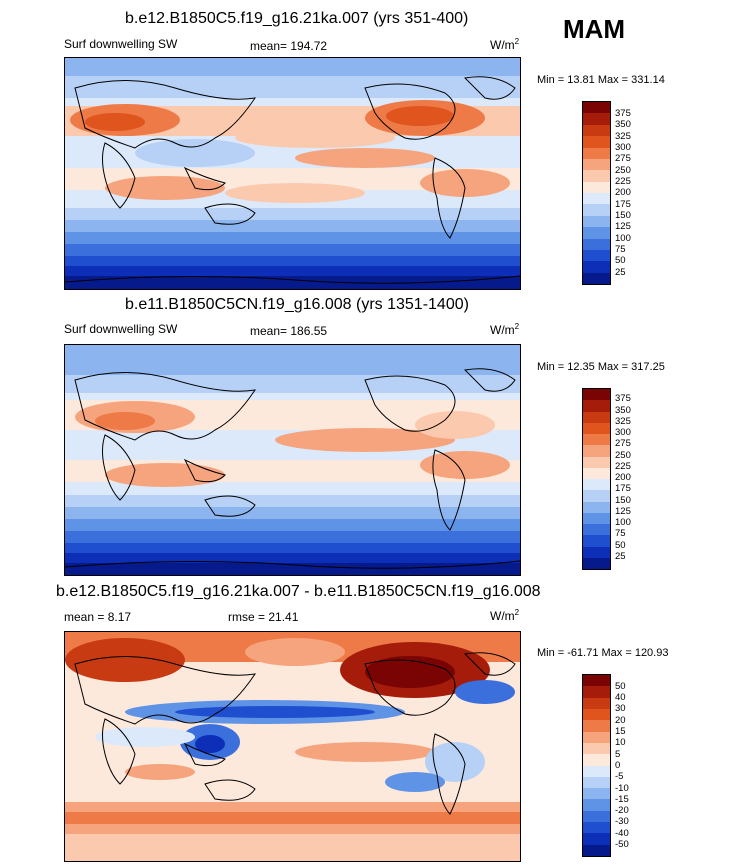 The image size is (733, 866). What do you see at coordinates (623, 421) in the screenshot?
I see `panel2-colorbar-label: 325` at bounding box center [623, 421].